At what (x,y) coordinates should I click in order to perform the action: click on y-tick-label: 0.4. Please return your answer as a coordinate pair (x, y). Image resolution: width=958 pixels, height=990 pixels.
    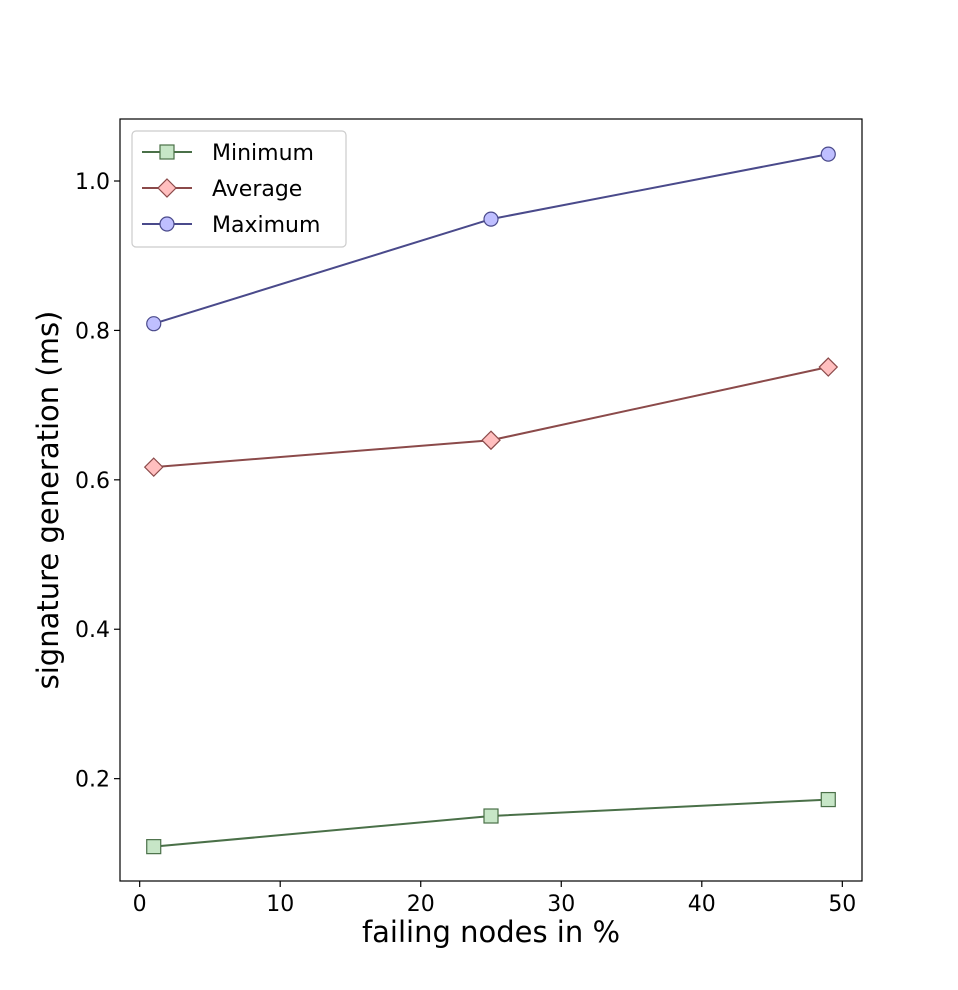
    Looking at the image, I should click on (92, 630).